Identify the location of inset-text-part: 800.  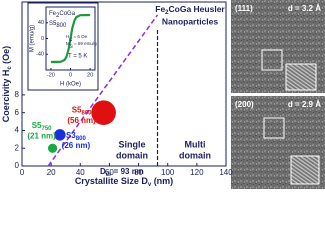
(61, 26).